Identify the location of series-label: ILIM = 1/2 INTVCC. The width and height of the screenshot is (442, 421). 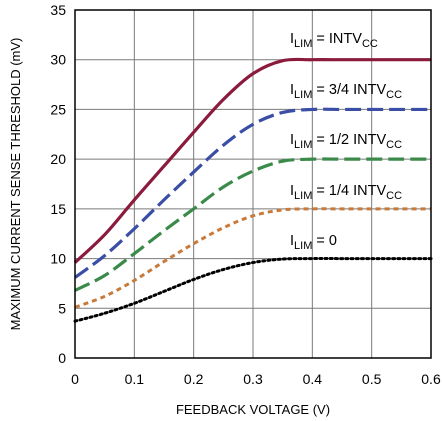
(346, 141).